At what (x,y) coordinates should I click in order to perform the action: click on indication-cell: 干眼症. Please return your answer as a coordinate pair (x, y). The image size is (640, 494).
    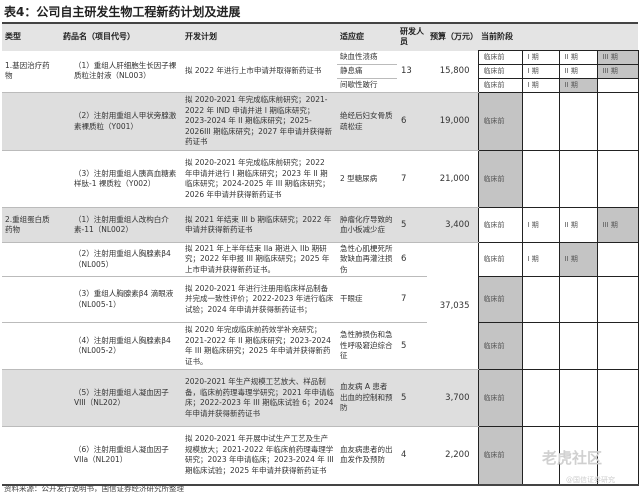
    Looking at the image, I should click on (367, 299).